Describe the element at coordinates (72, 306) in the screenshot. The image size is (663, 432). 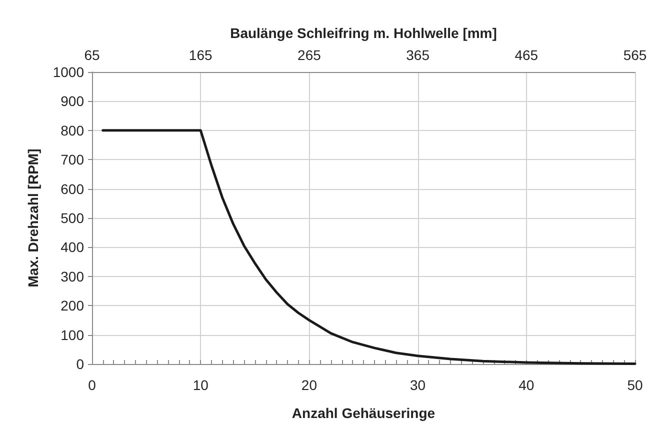
I see `y-tick-label: 200` at that location.